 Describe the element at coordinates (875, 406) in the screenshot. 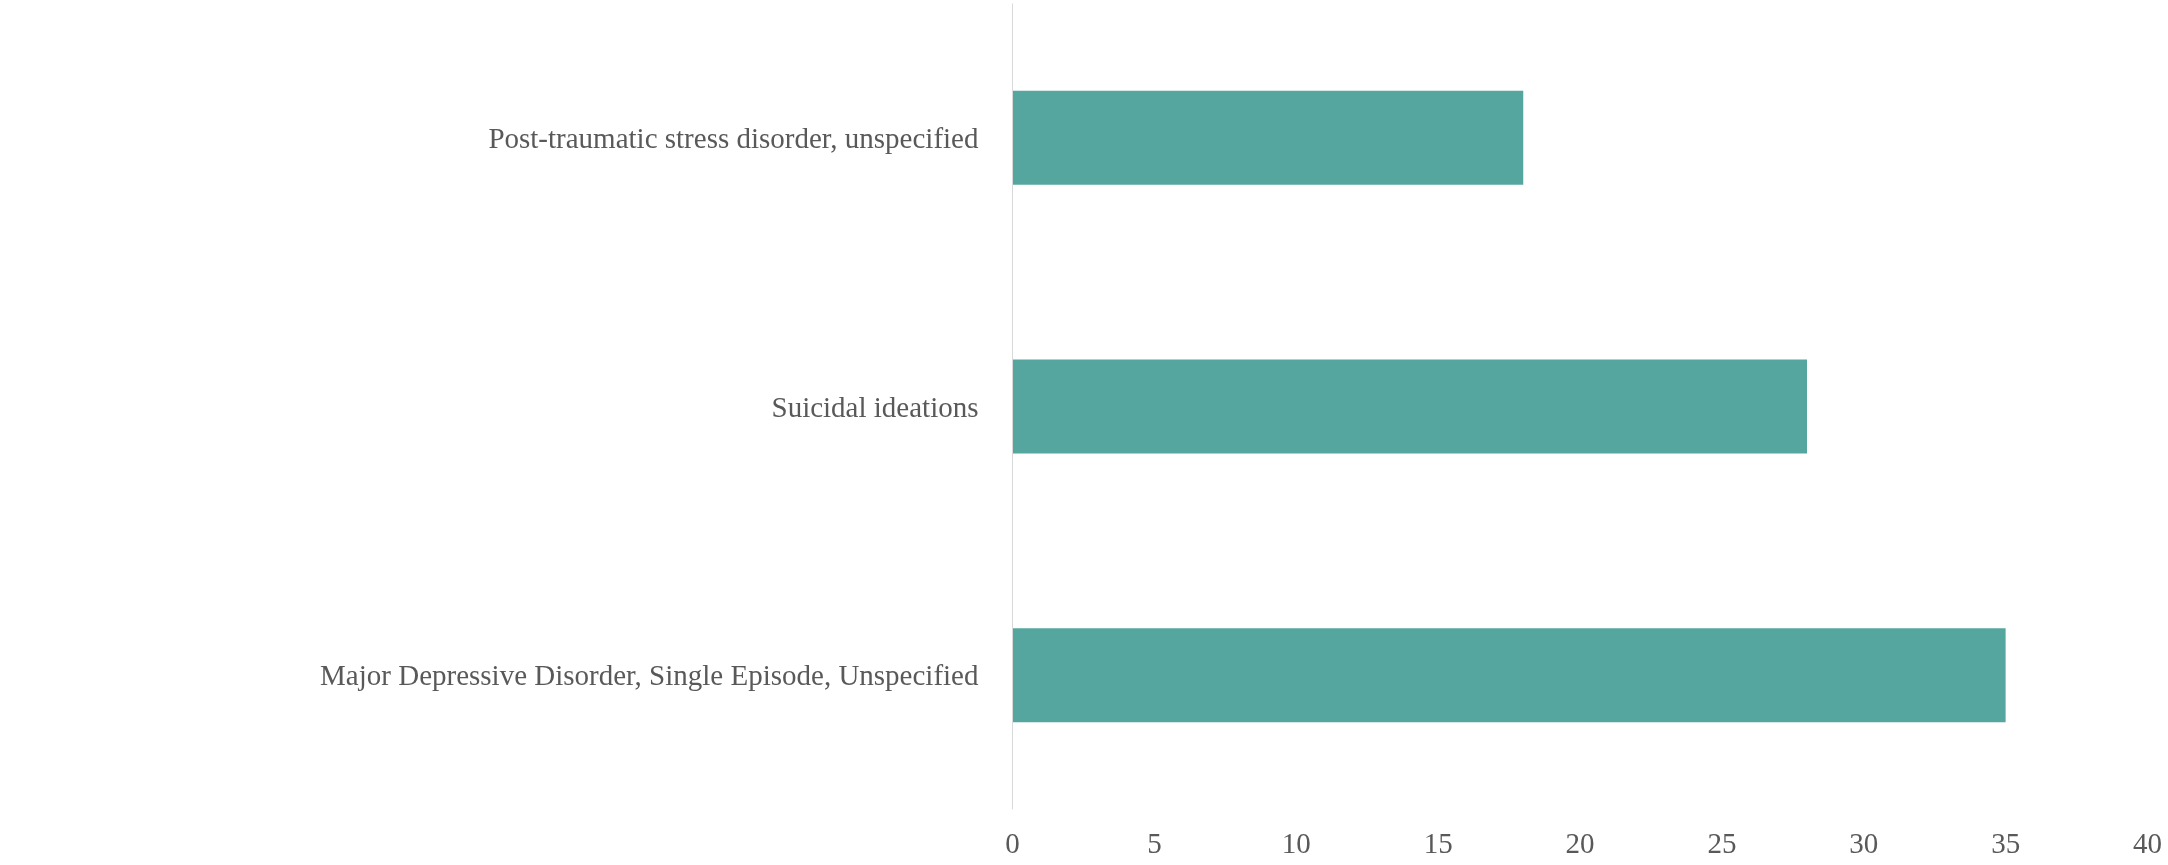

I see `y-tick-label: Suicidal ideations` at that location.